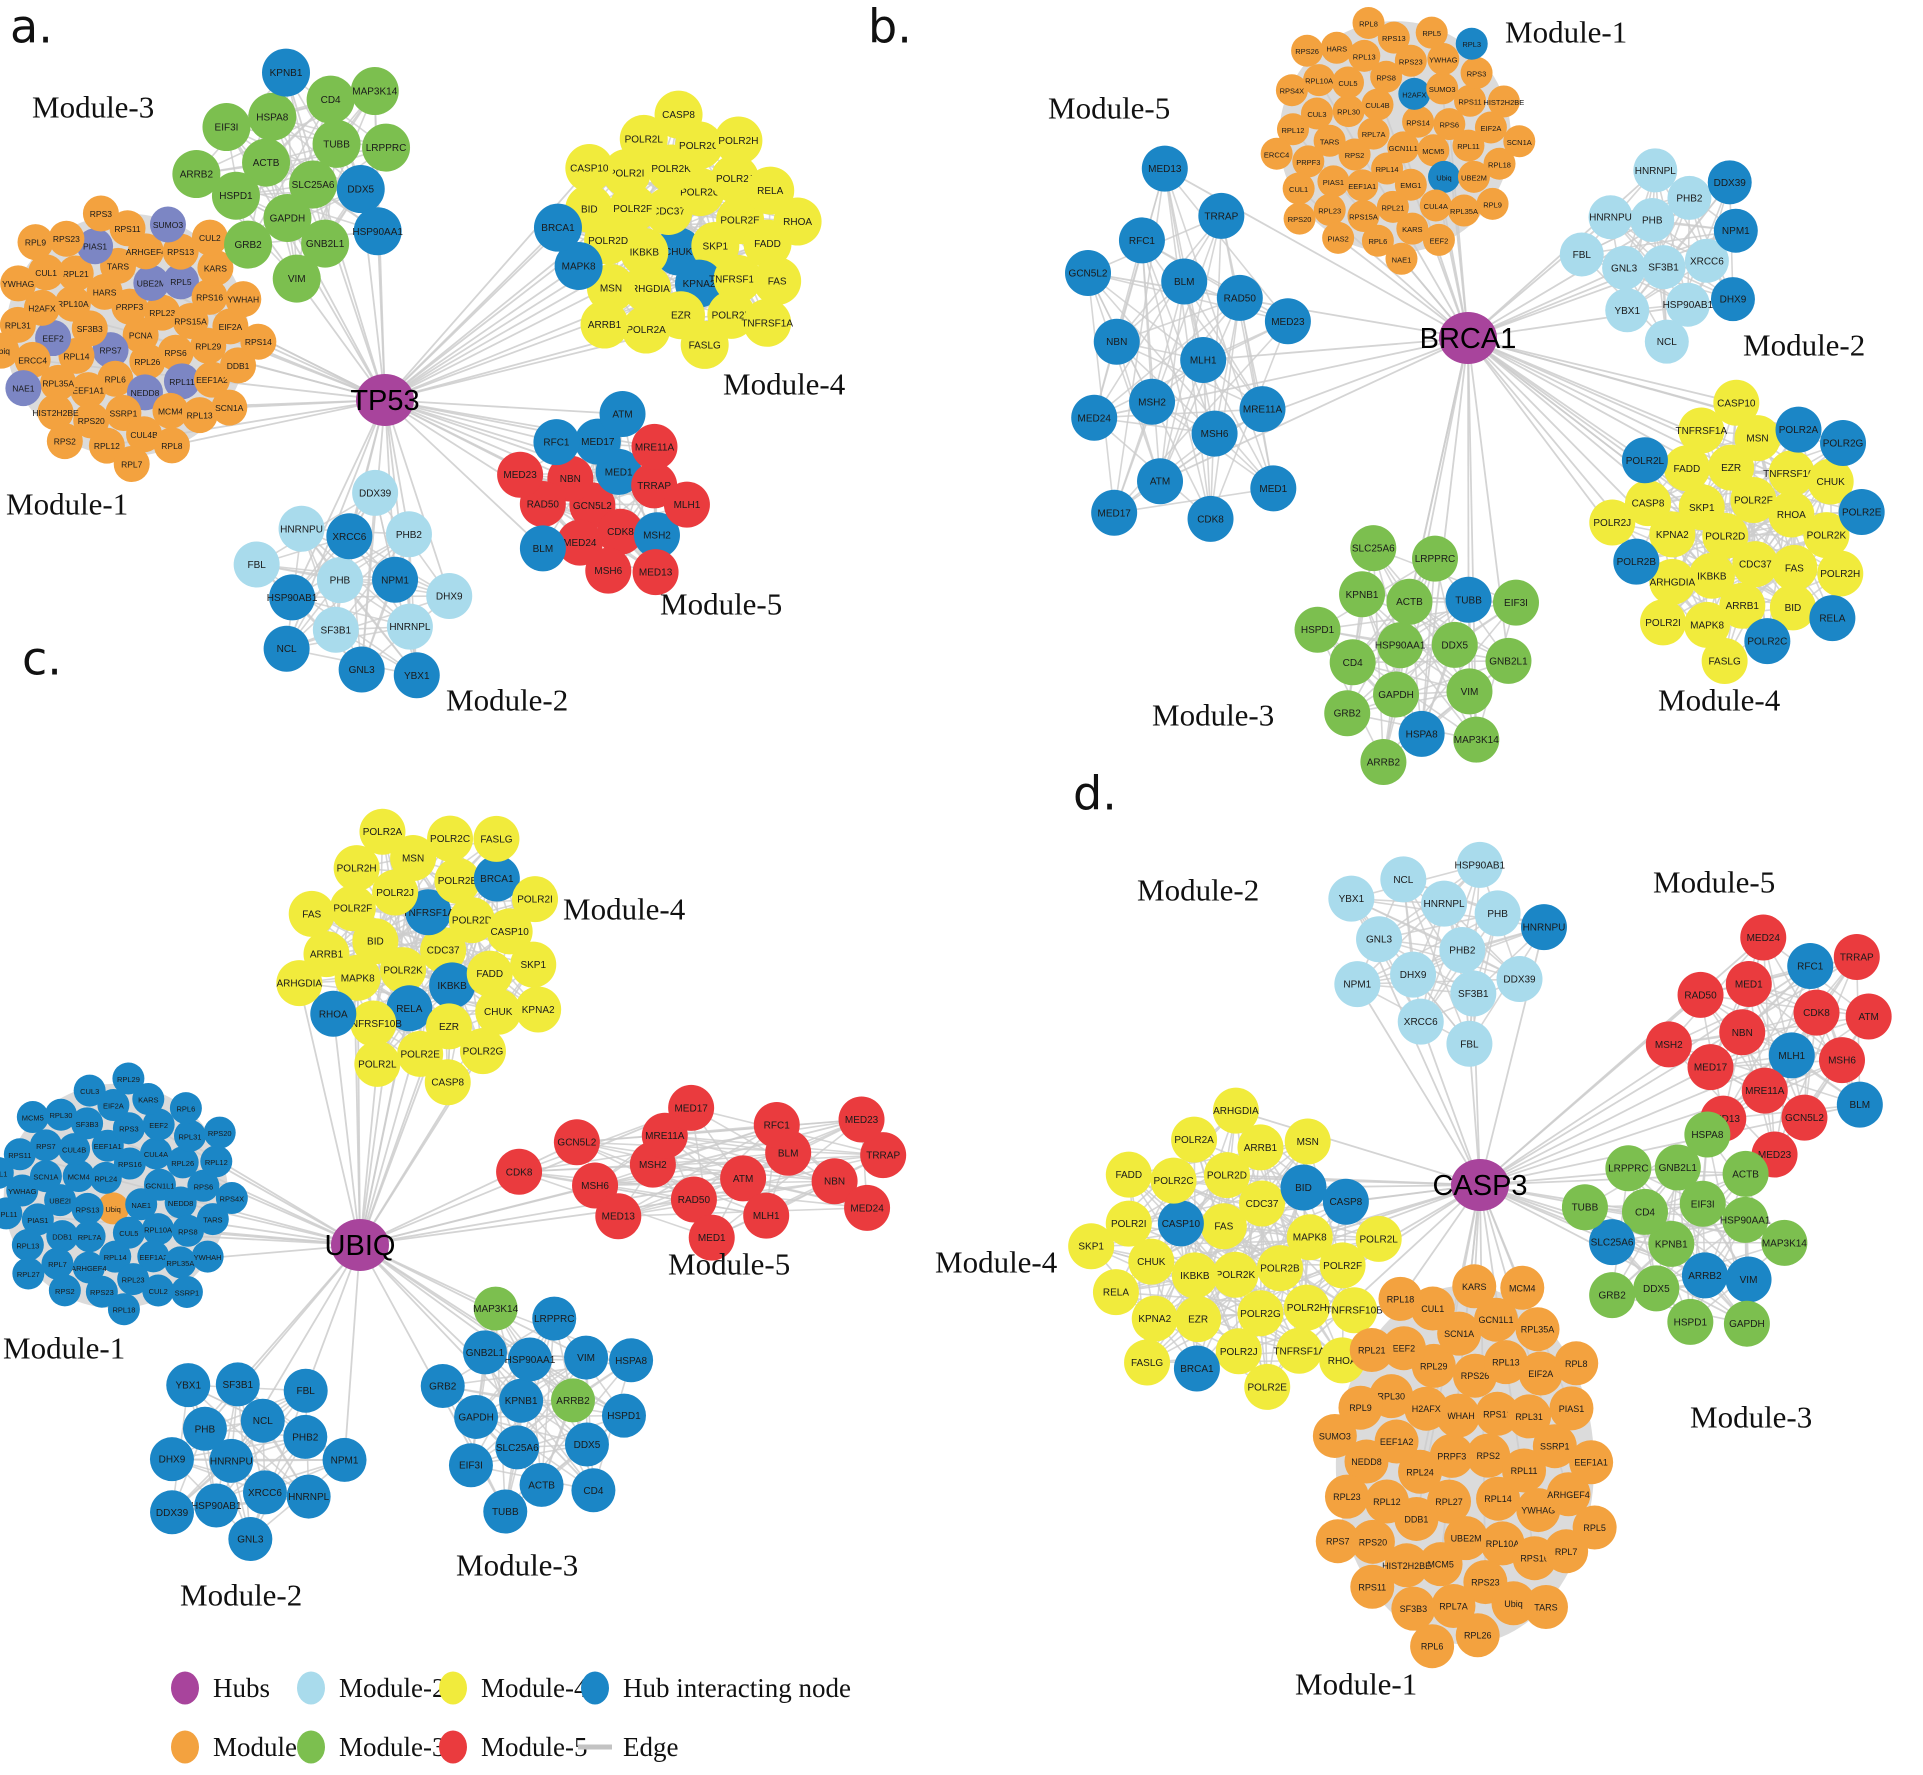 Image resolution: width=1923 pixels, height=1775 pixels. I want to click on node-ACTB, so click(541, 1484).